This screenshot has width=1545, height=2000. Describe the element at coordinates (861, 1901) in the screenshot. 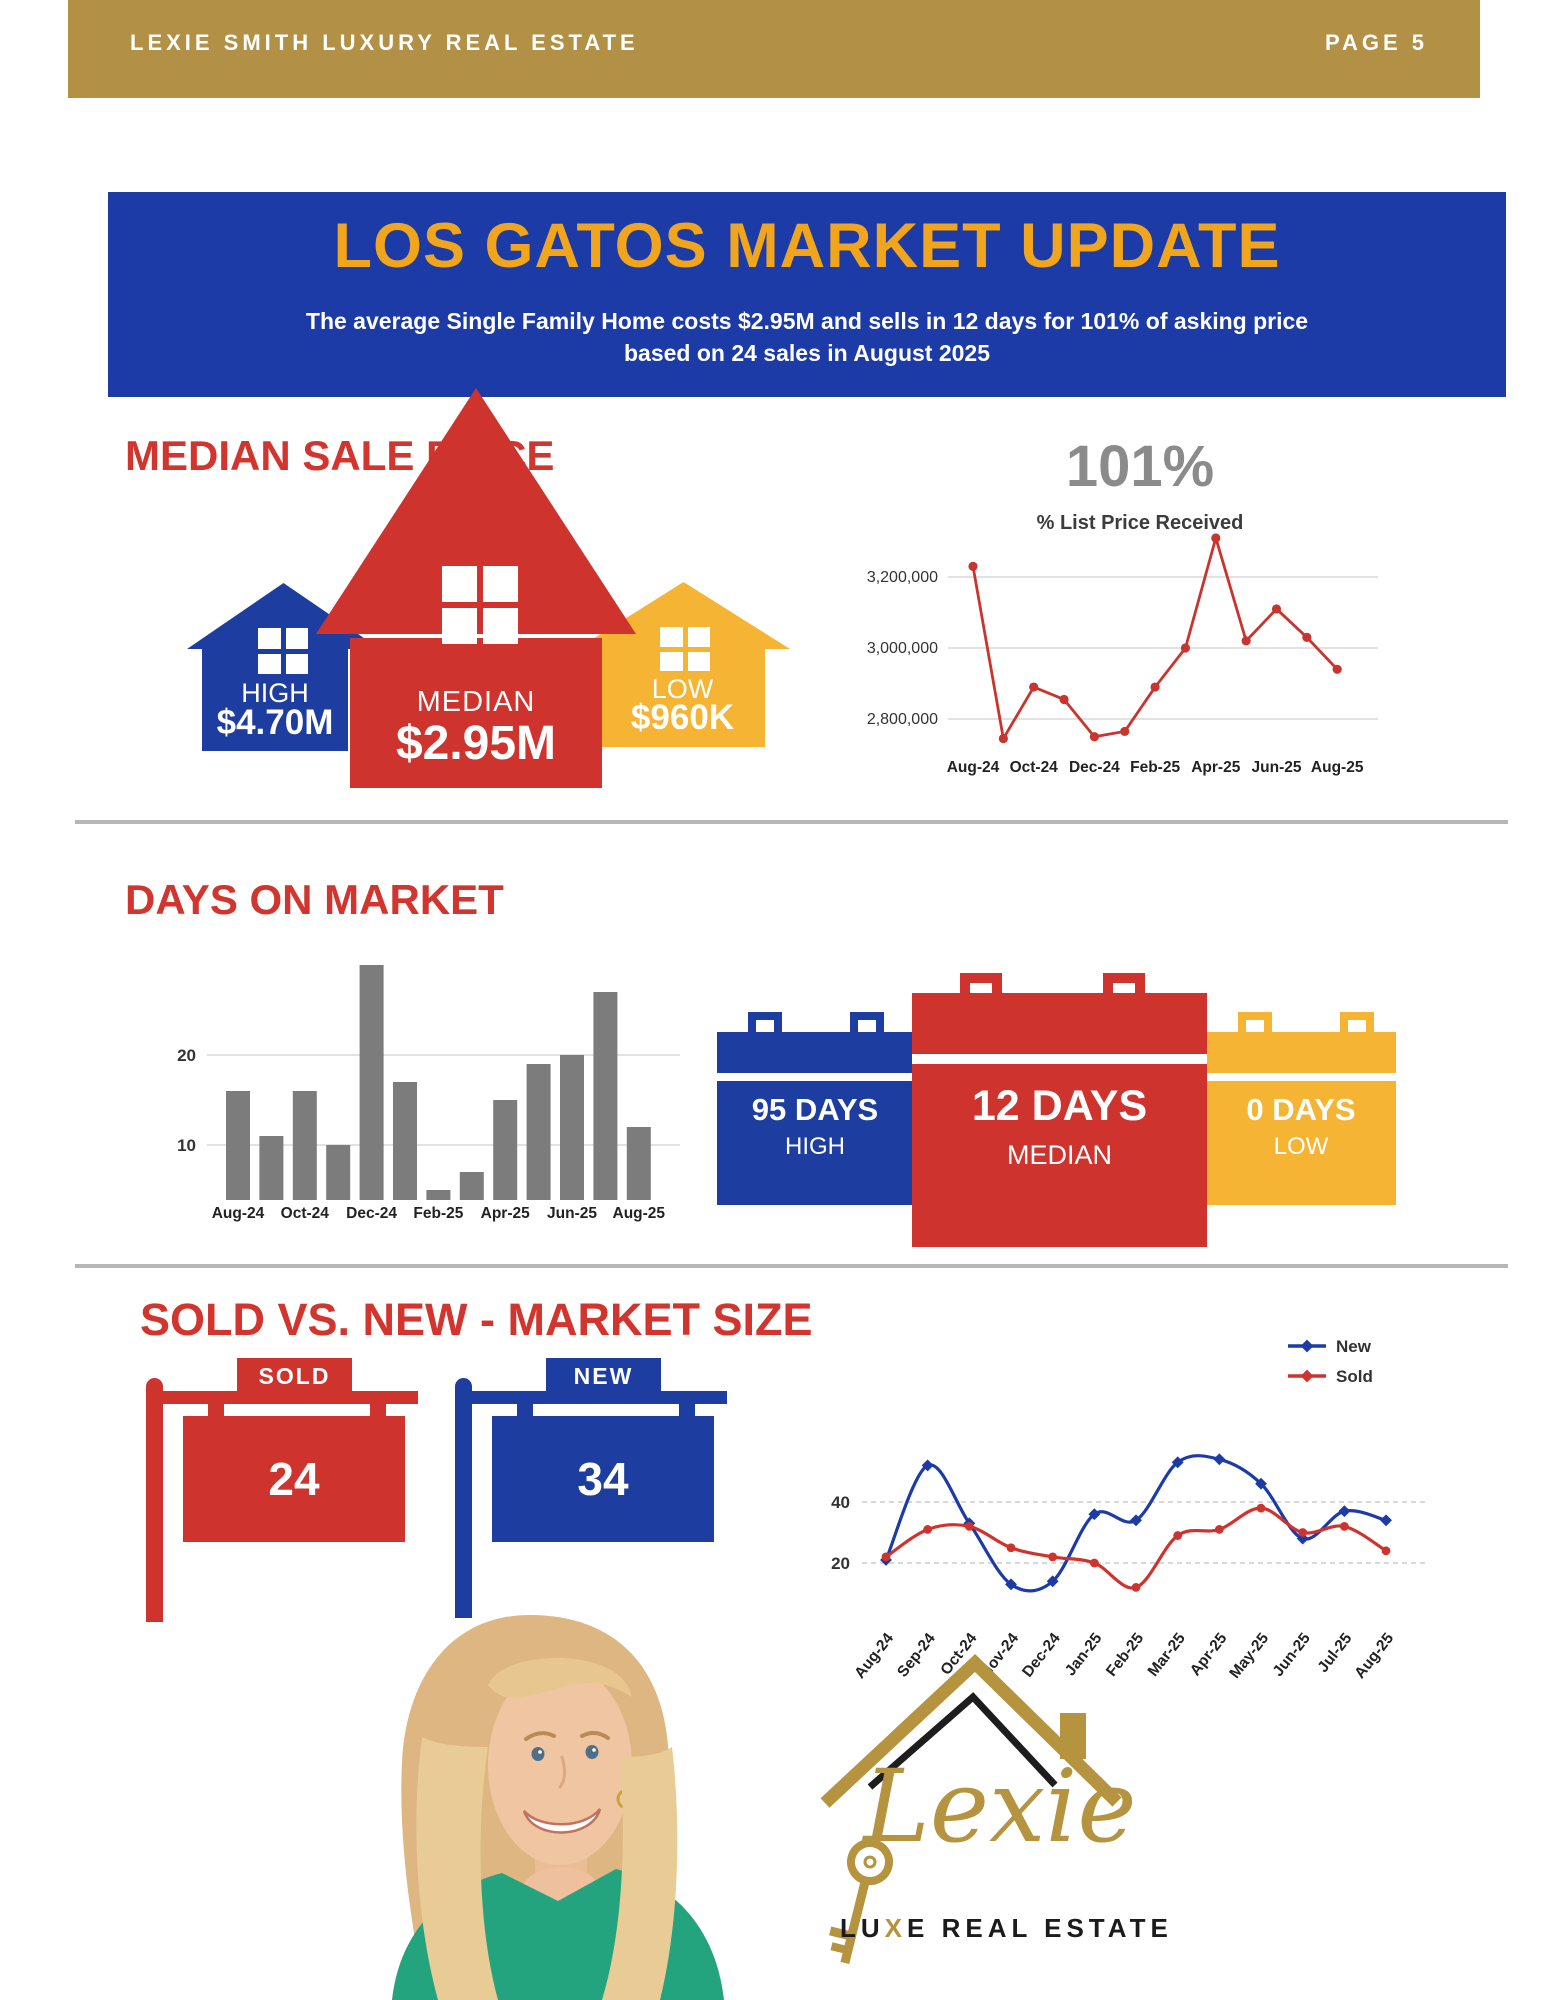

I see `logo-key-icon` at that location.